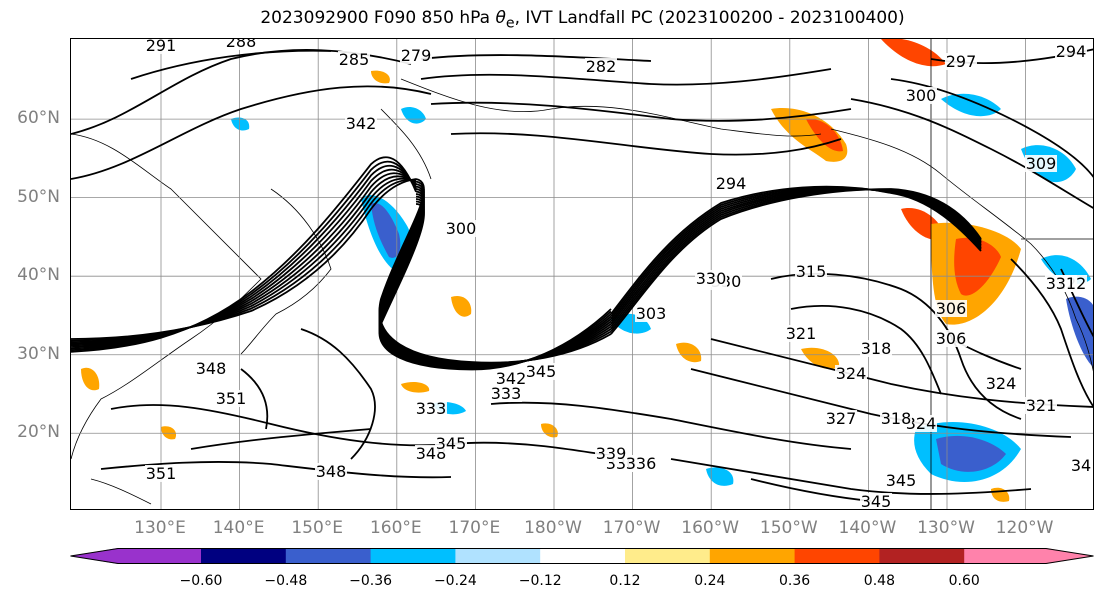  Describe the element at coordinates (631, 528) in the screenshot. I see `longitude-label: 170°W` at that location.